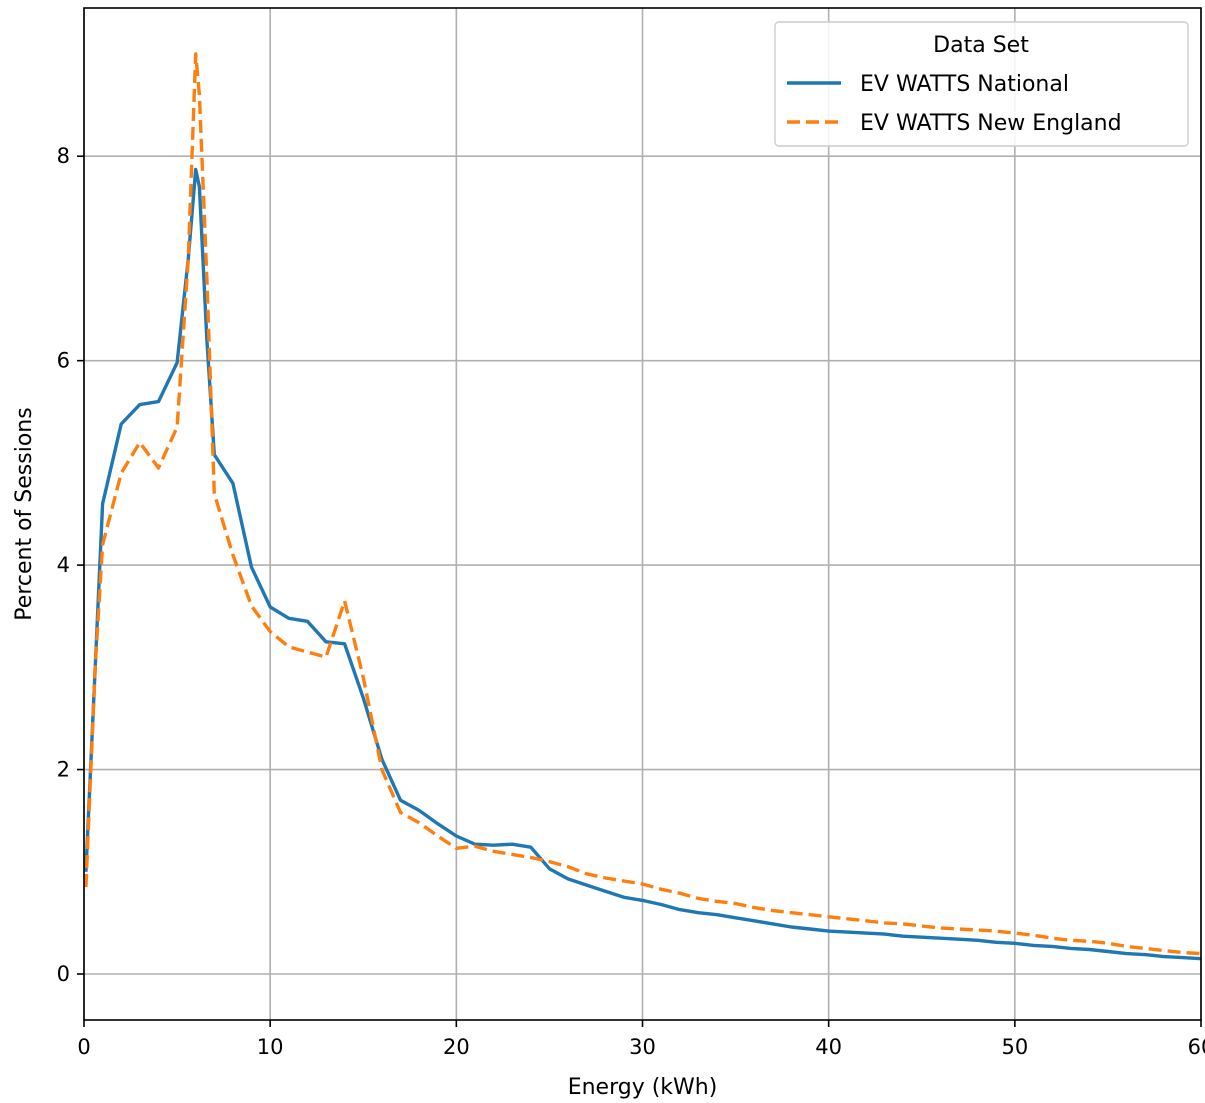  Describe the element at coordinates (964, 84) in the screenshot. I see `legend-label-1: EV WATTS National` at that location.